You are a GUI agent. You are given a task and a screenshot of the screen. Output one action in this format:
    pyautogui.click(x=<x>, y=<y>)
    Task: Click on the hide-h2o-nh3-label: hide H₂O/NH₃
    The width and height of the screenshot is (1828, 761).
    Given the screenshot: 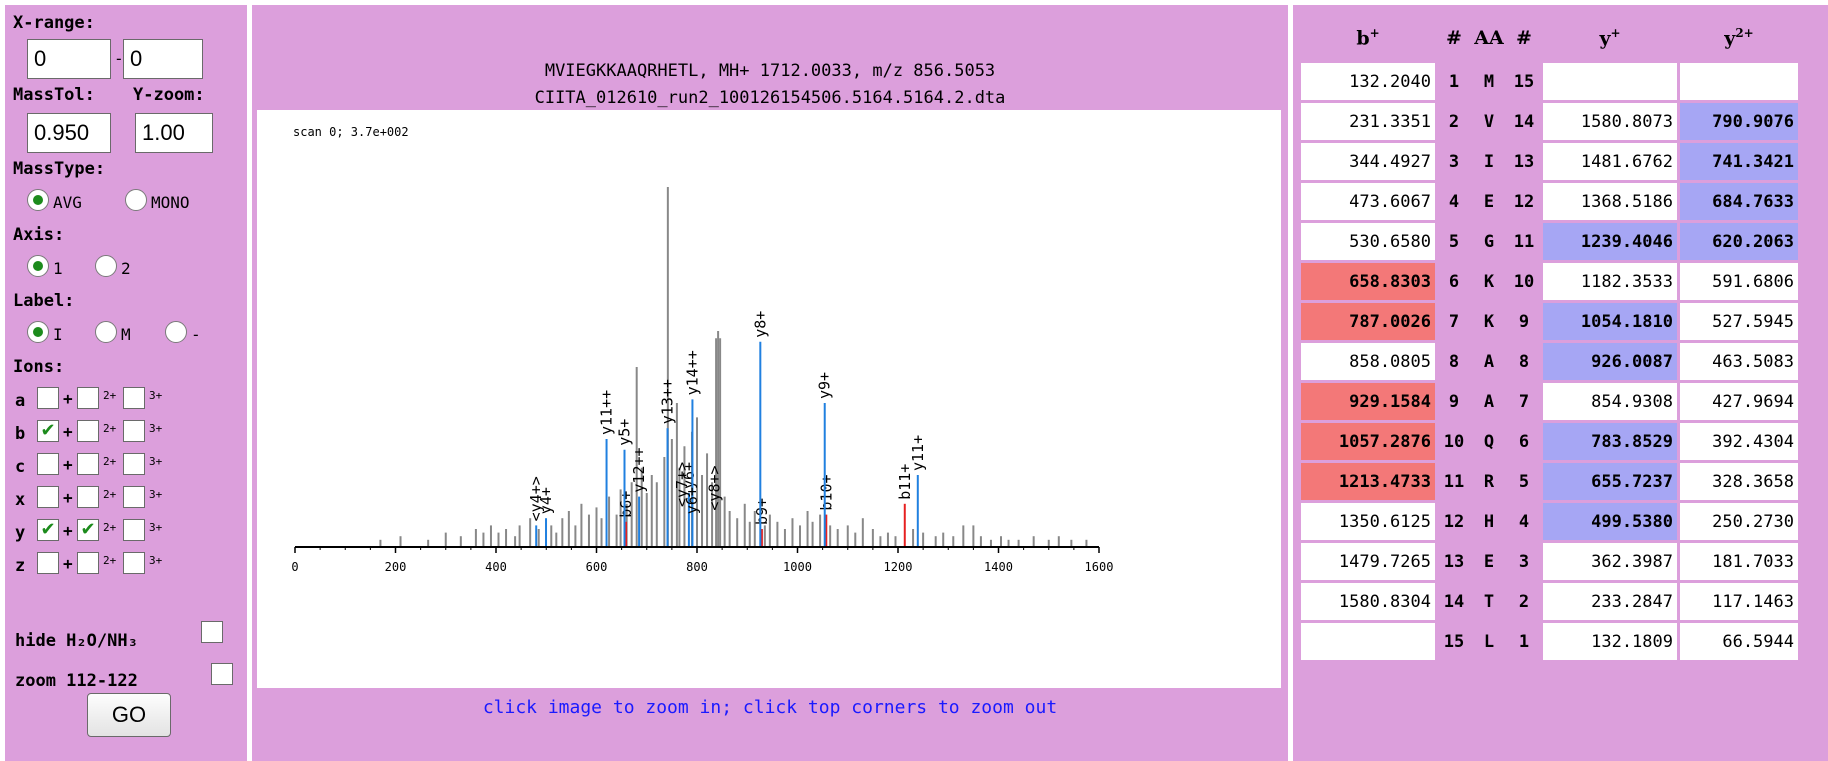 What is the action you would take?
    pyautogui.click(x=76, y=641)
    